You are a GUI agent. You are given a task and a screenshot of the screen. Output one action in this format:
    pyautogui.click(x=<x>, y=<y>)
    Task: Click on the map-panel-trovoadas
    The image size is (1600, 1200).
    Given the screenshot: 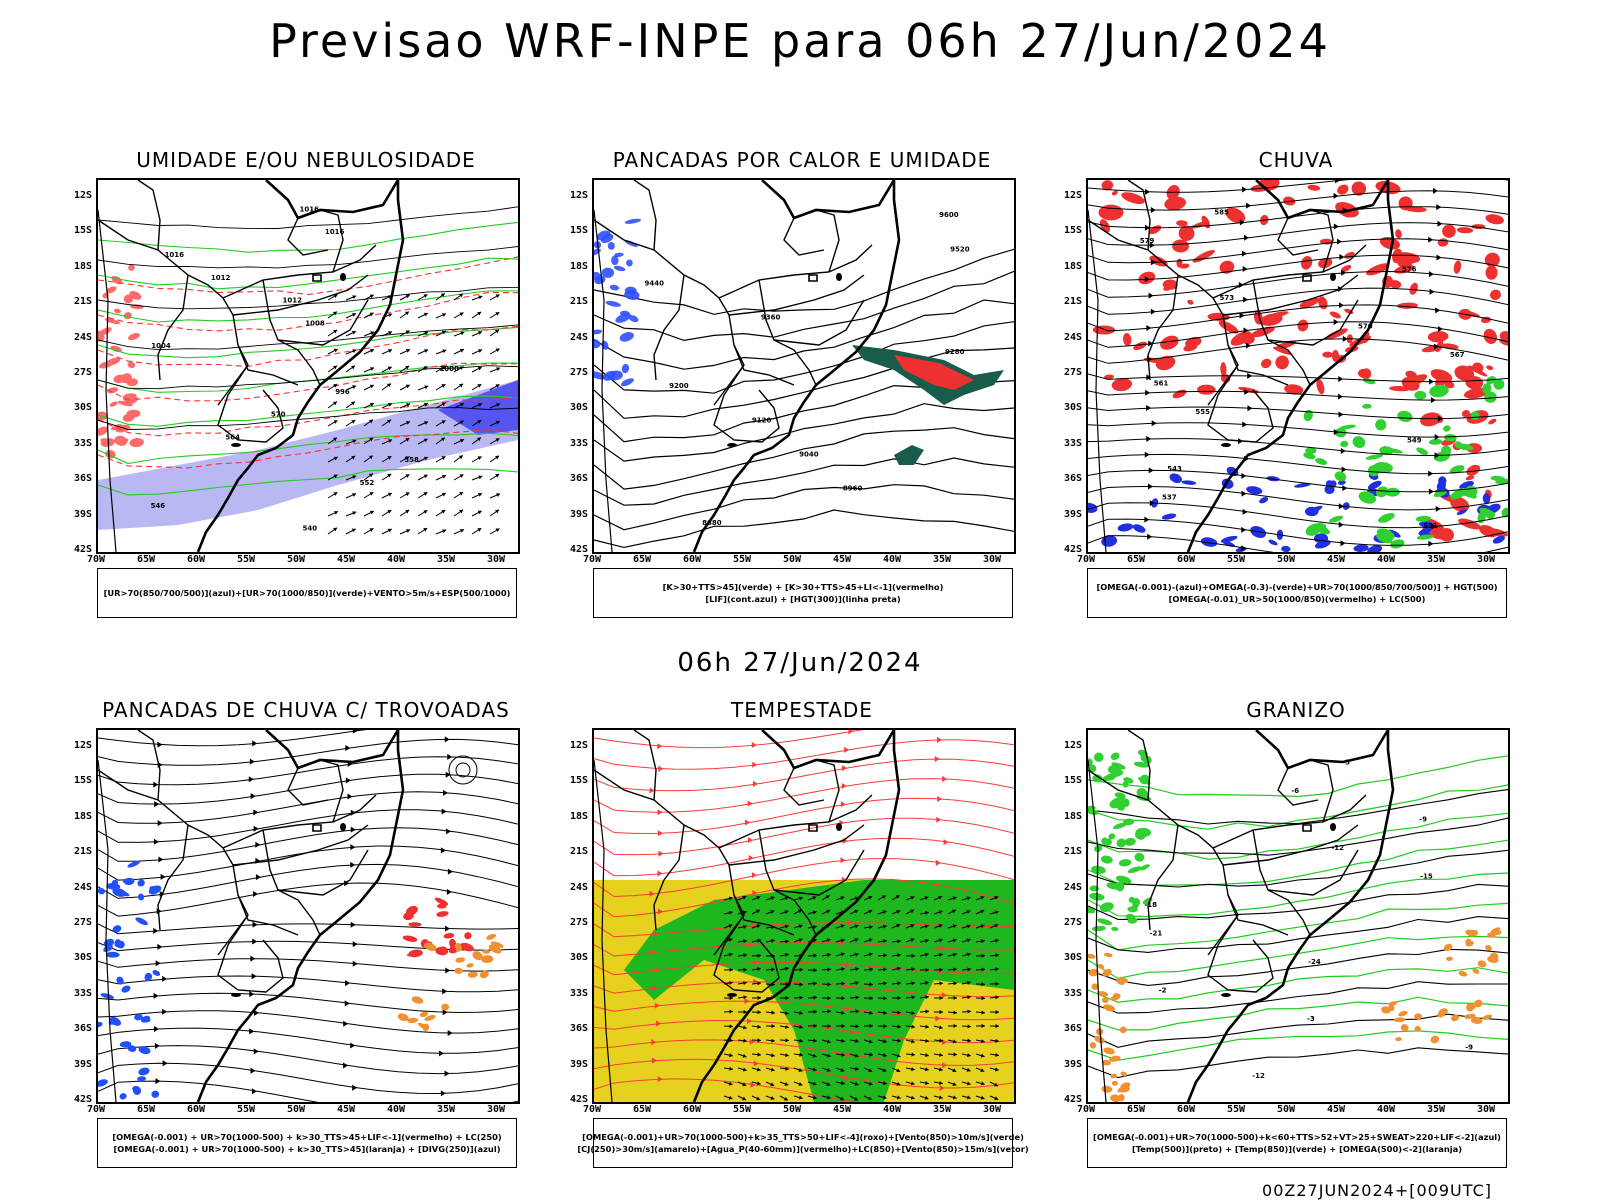 What is the action you would take?
    pyautogui.click(x=308, y=916)
    